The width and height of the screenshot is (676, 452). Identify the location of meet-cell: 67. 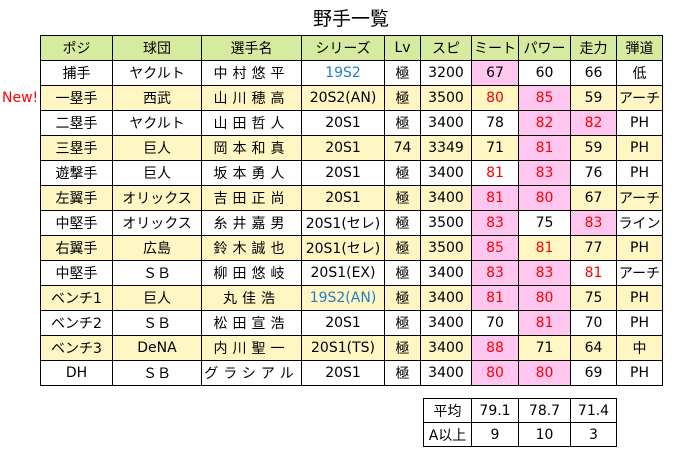
(495, 73).